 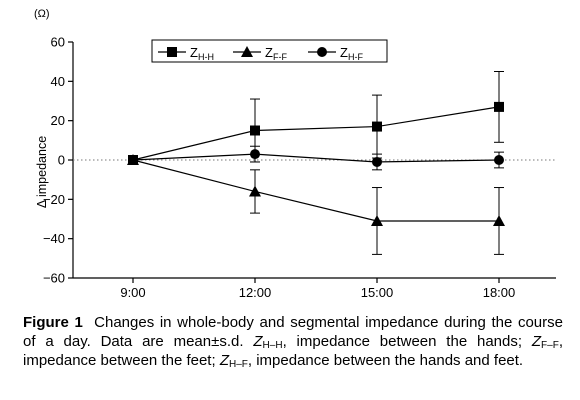 What do you see at coordinates (315, 190) in the screenshot?
I see `series-line-f-f` at bounding box center [315, 190].